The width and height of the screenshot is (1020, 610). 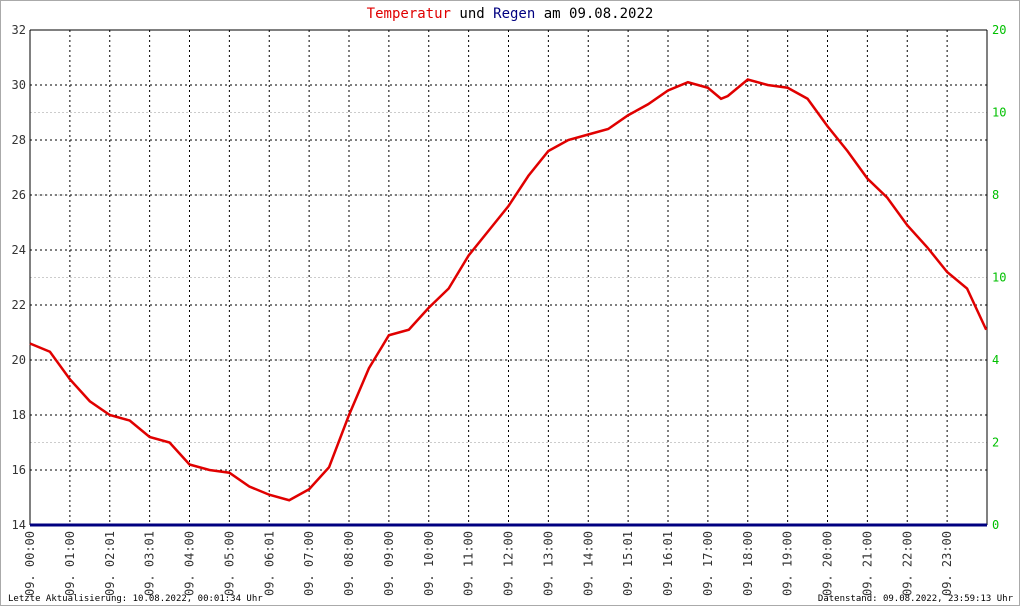 I want to click on x-tick-label: 09. 04:00, so click(x=190, y=563).